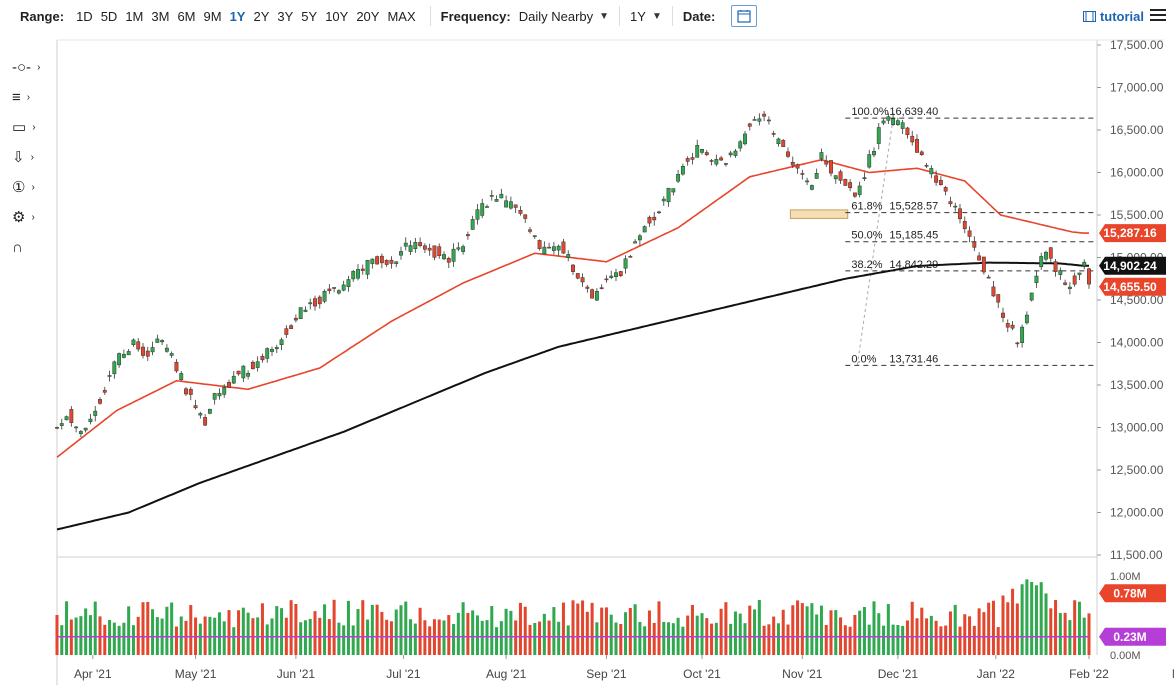  I want to click on range-button-3y: 3Y, so click(285, 16).